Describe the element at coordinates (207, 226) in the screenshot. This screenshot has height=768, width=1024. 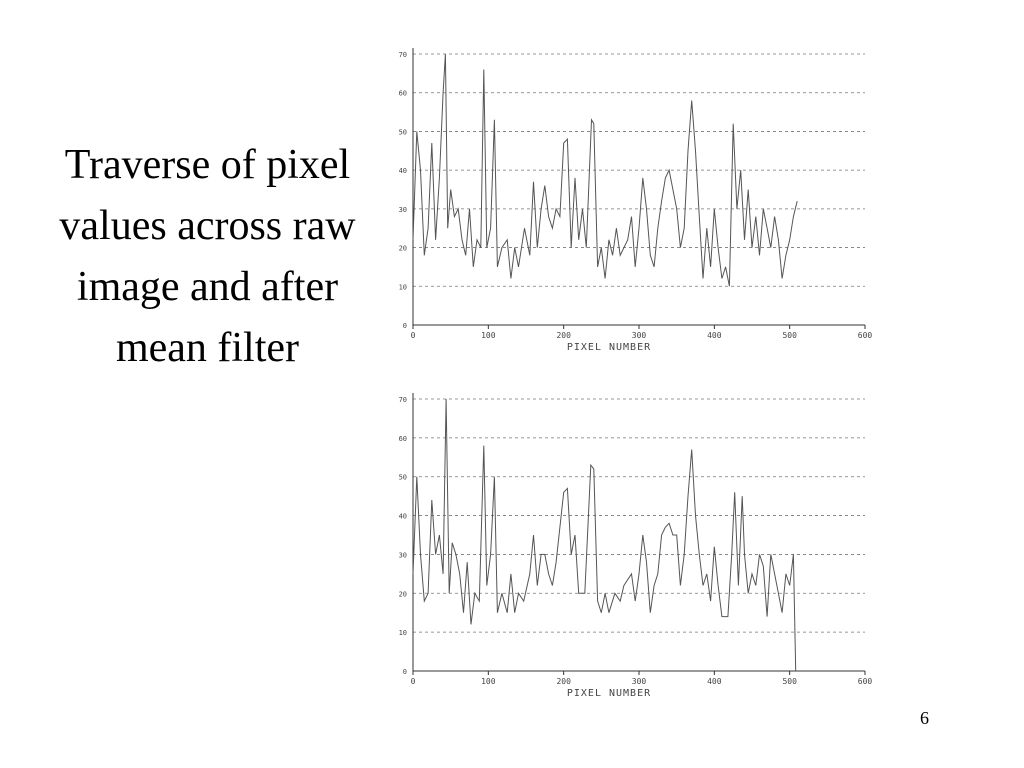
I see `title-line: values across raw` at that location.